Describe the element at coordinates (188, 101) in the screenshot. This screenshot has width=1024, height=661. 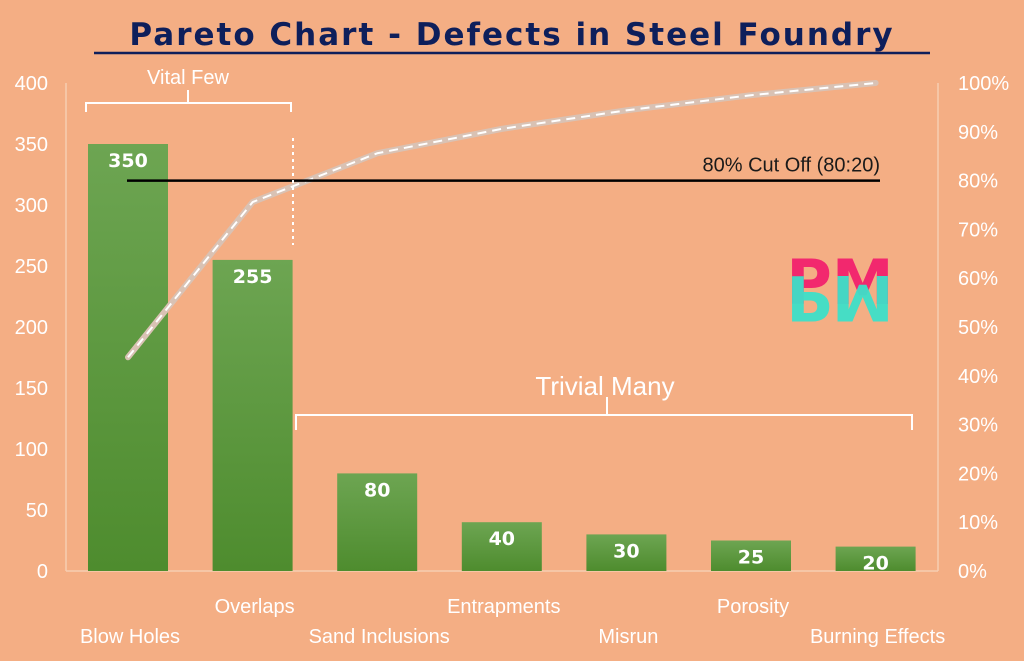
I see `vital-few-bracket` at that location.